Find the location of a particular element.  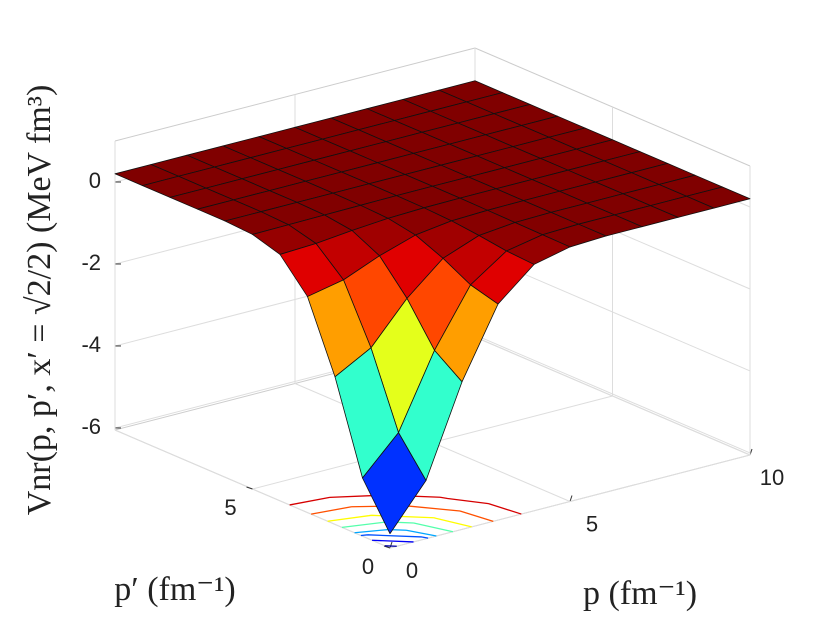

grid-line is located at coordinates (570, 501).